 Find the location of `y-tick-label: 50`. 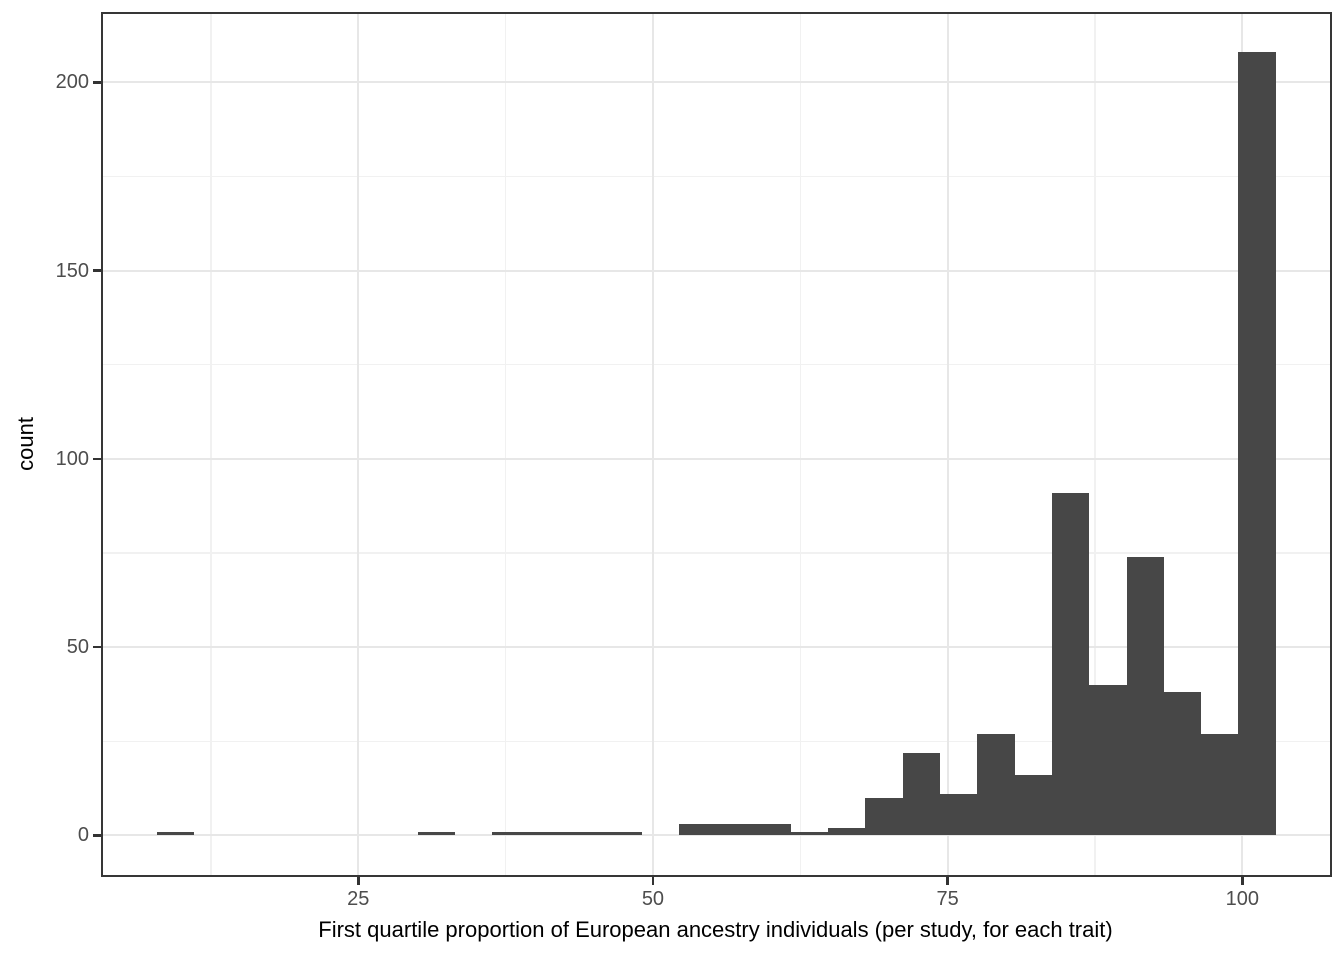

y-tick-label: 50 is located at coordinates (77, 647).